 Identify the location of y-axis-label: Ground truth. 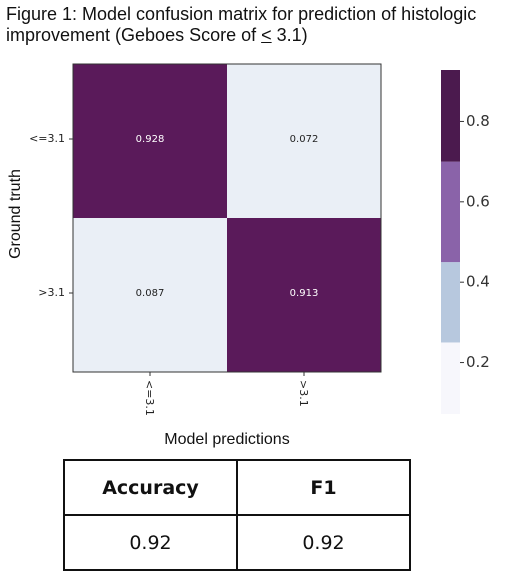
(15, 214).